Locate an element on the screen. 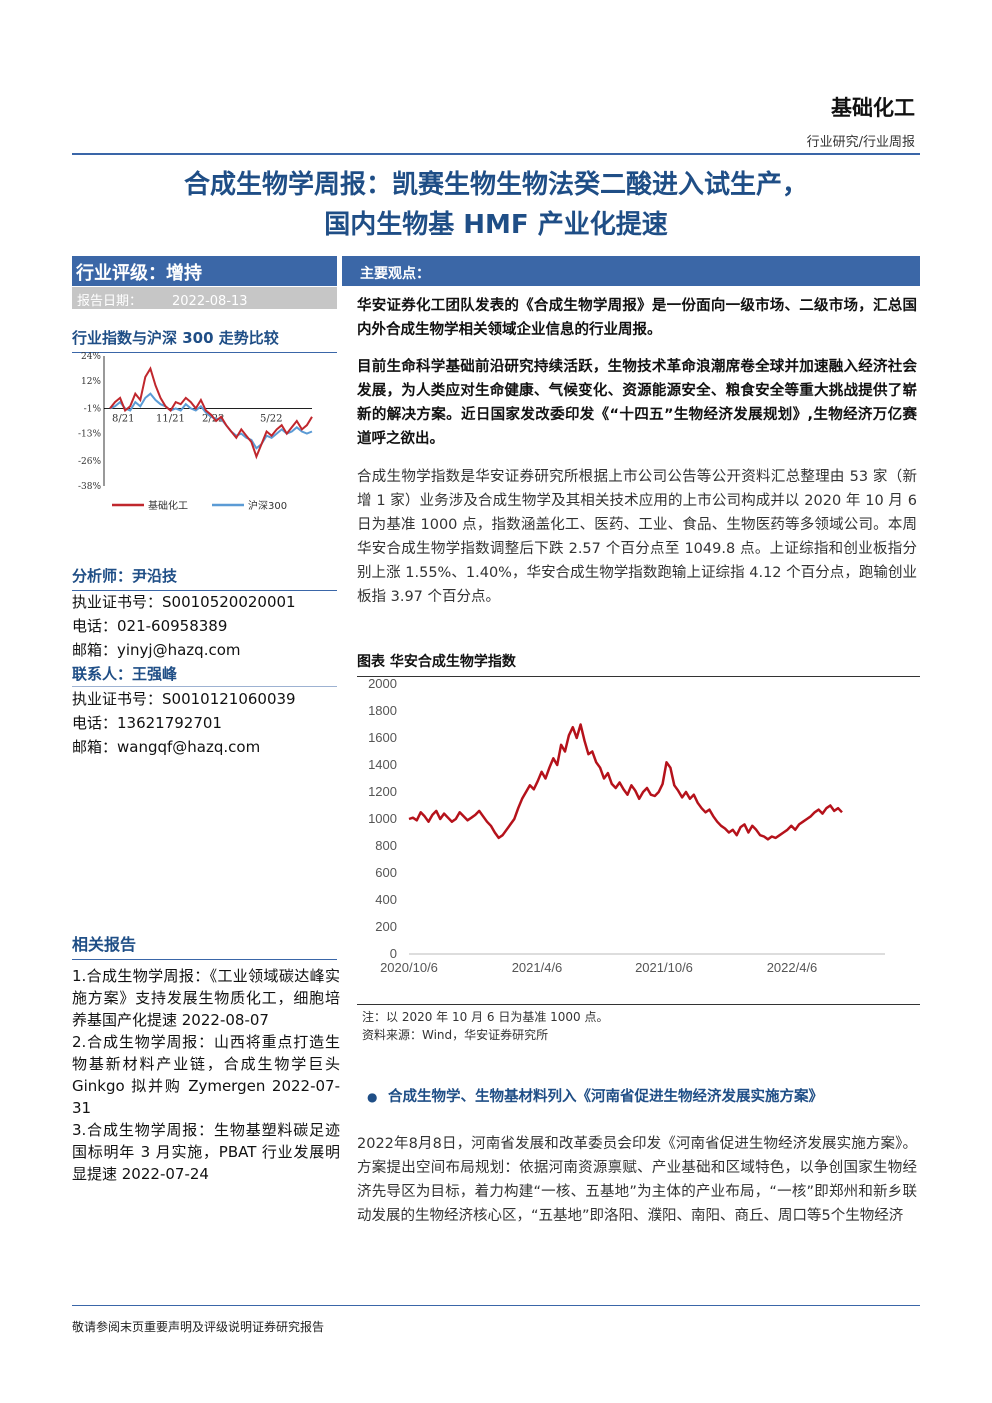  index-y-tick-label: 800 is located at coordinates (386, 845).